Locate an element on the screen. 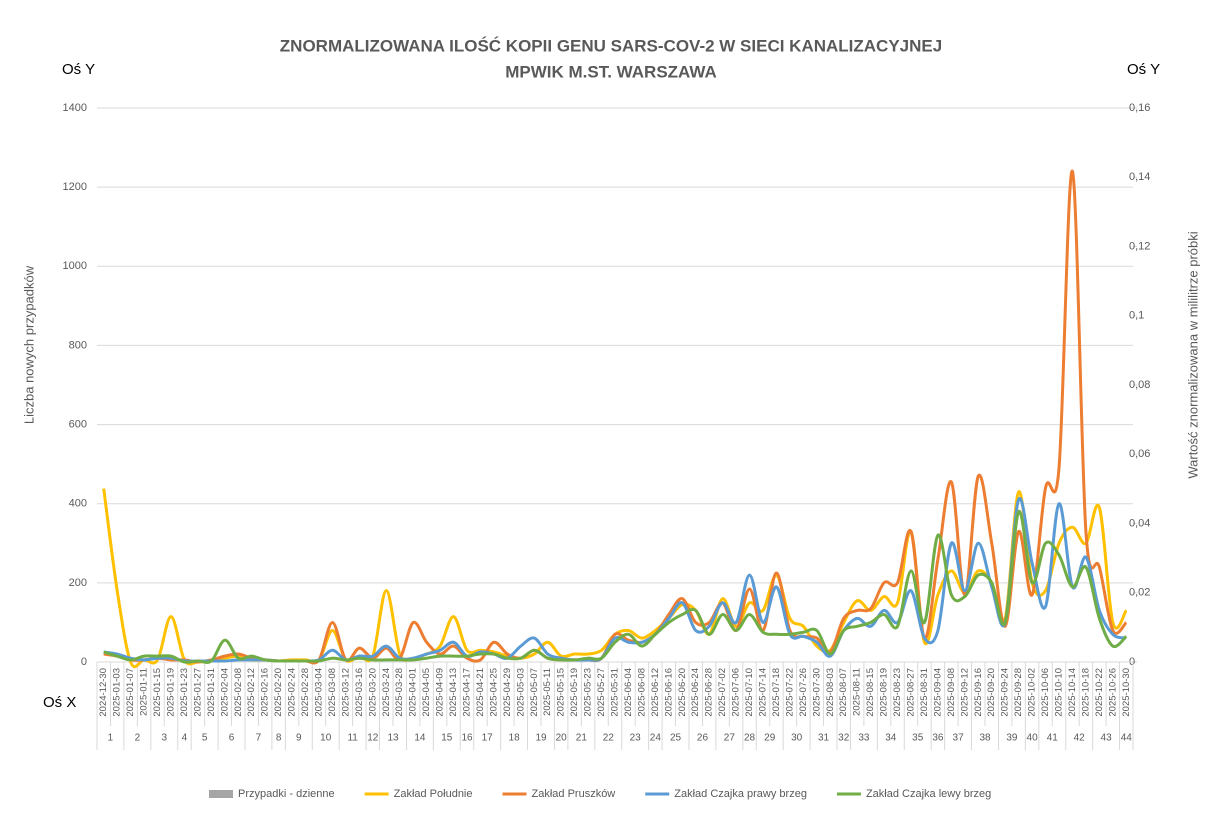 The height and width of the screenshot is (816, 1221). x-tick-label: 2025-08-31 is located at coordinates (924, 692).